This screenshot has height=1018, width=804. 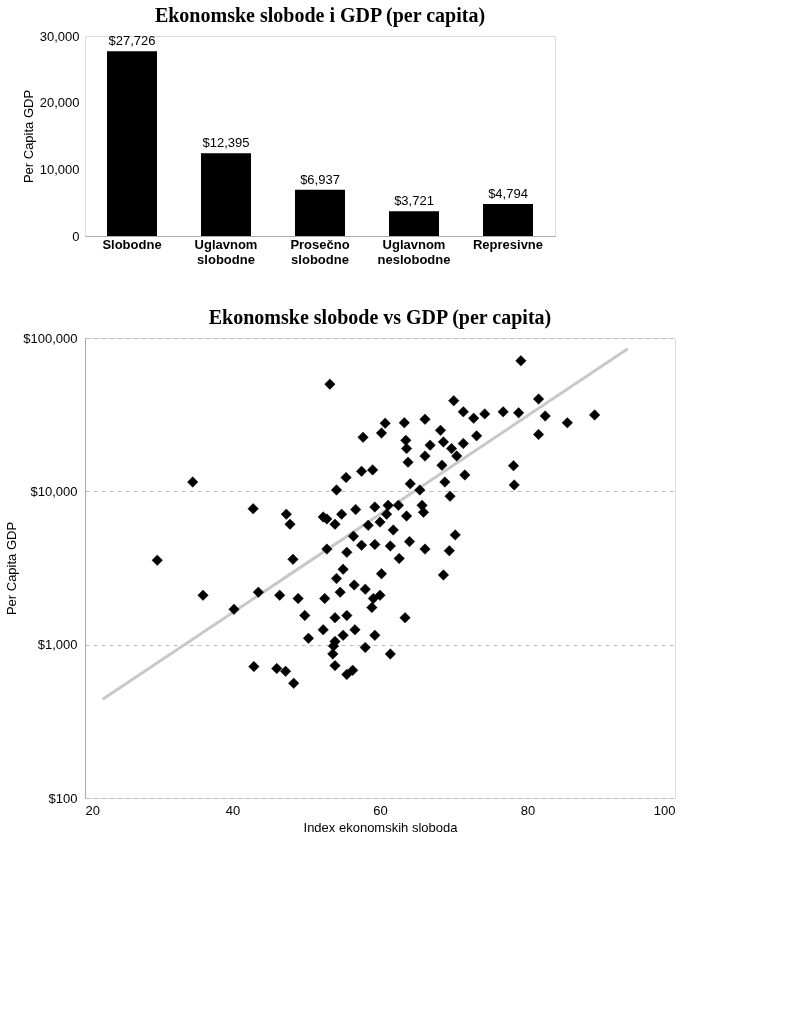 What do you see at coordinates (414, 201) in the screenshot?
I see `data-label: $3,721` at bounding box center [414, 201].